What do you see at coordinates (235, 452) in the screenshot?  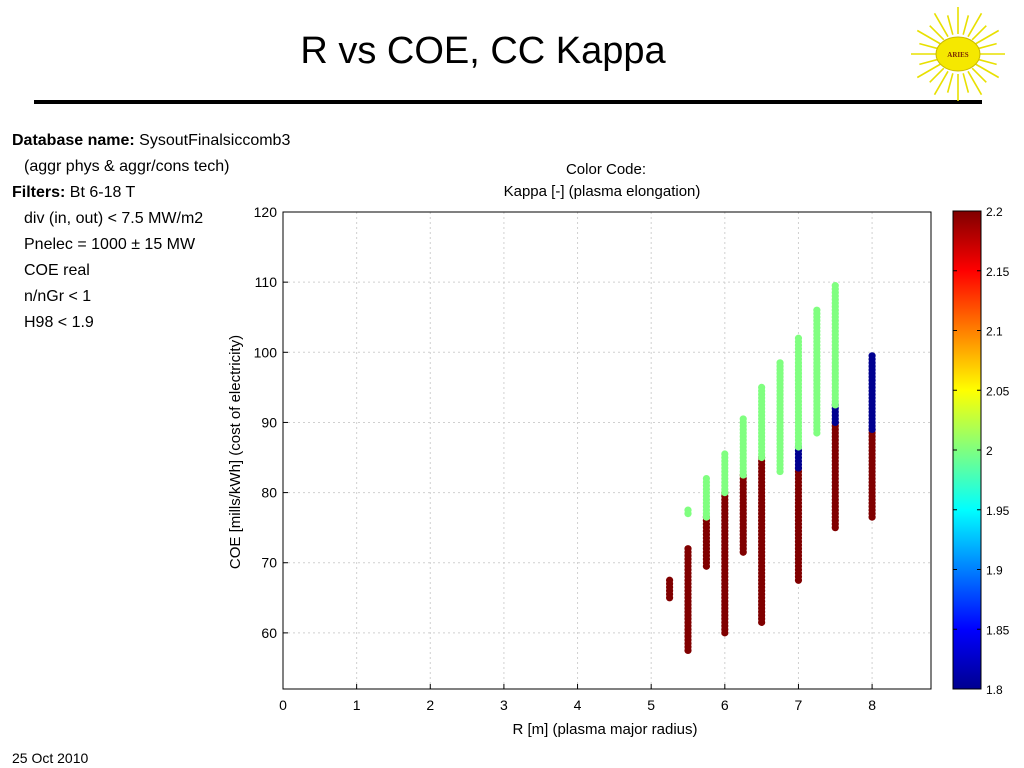 I see `y-axis-label: COE [mills/kWh] (cost of electricity)` at bounding box center [235, 452].